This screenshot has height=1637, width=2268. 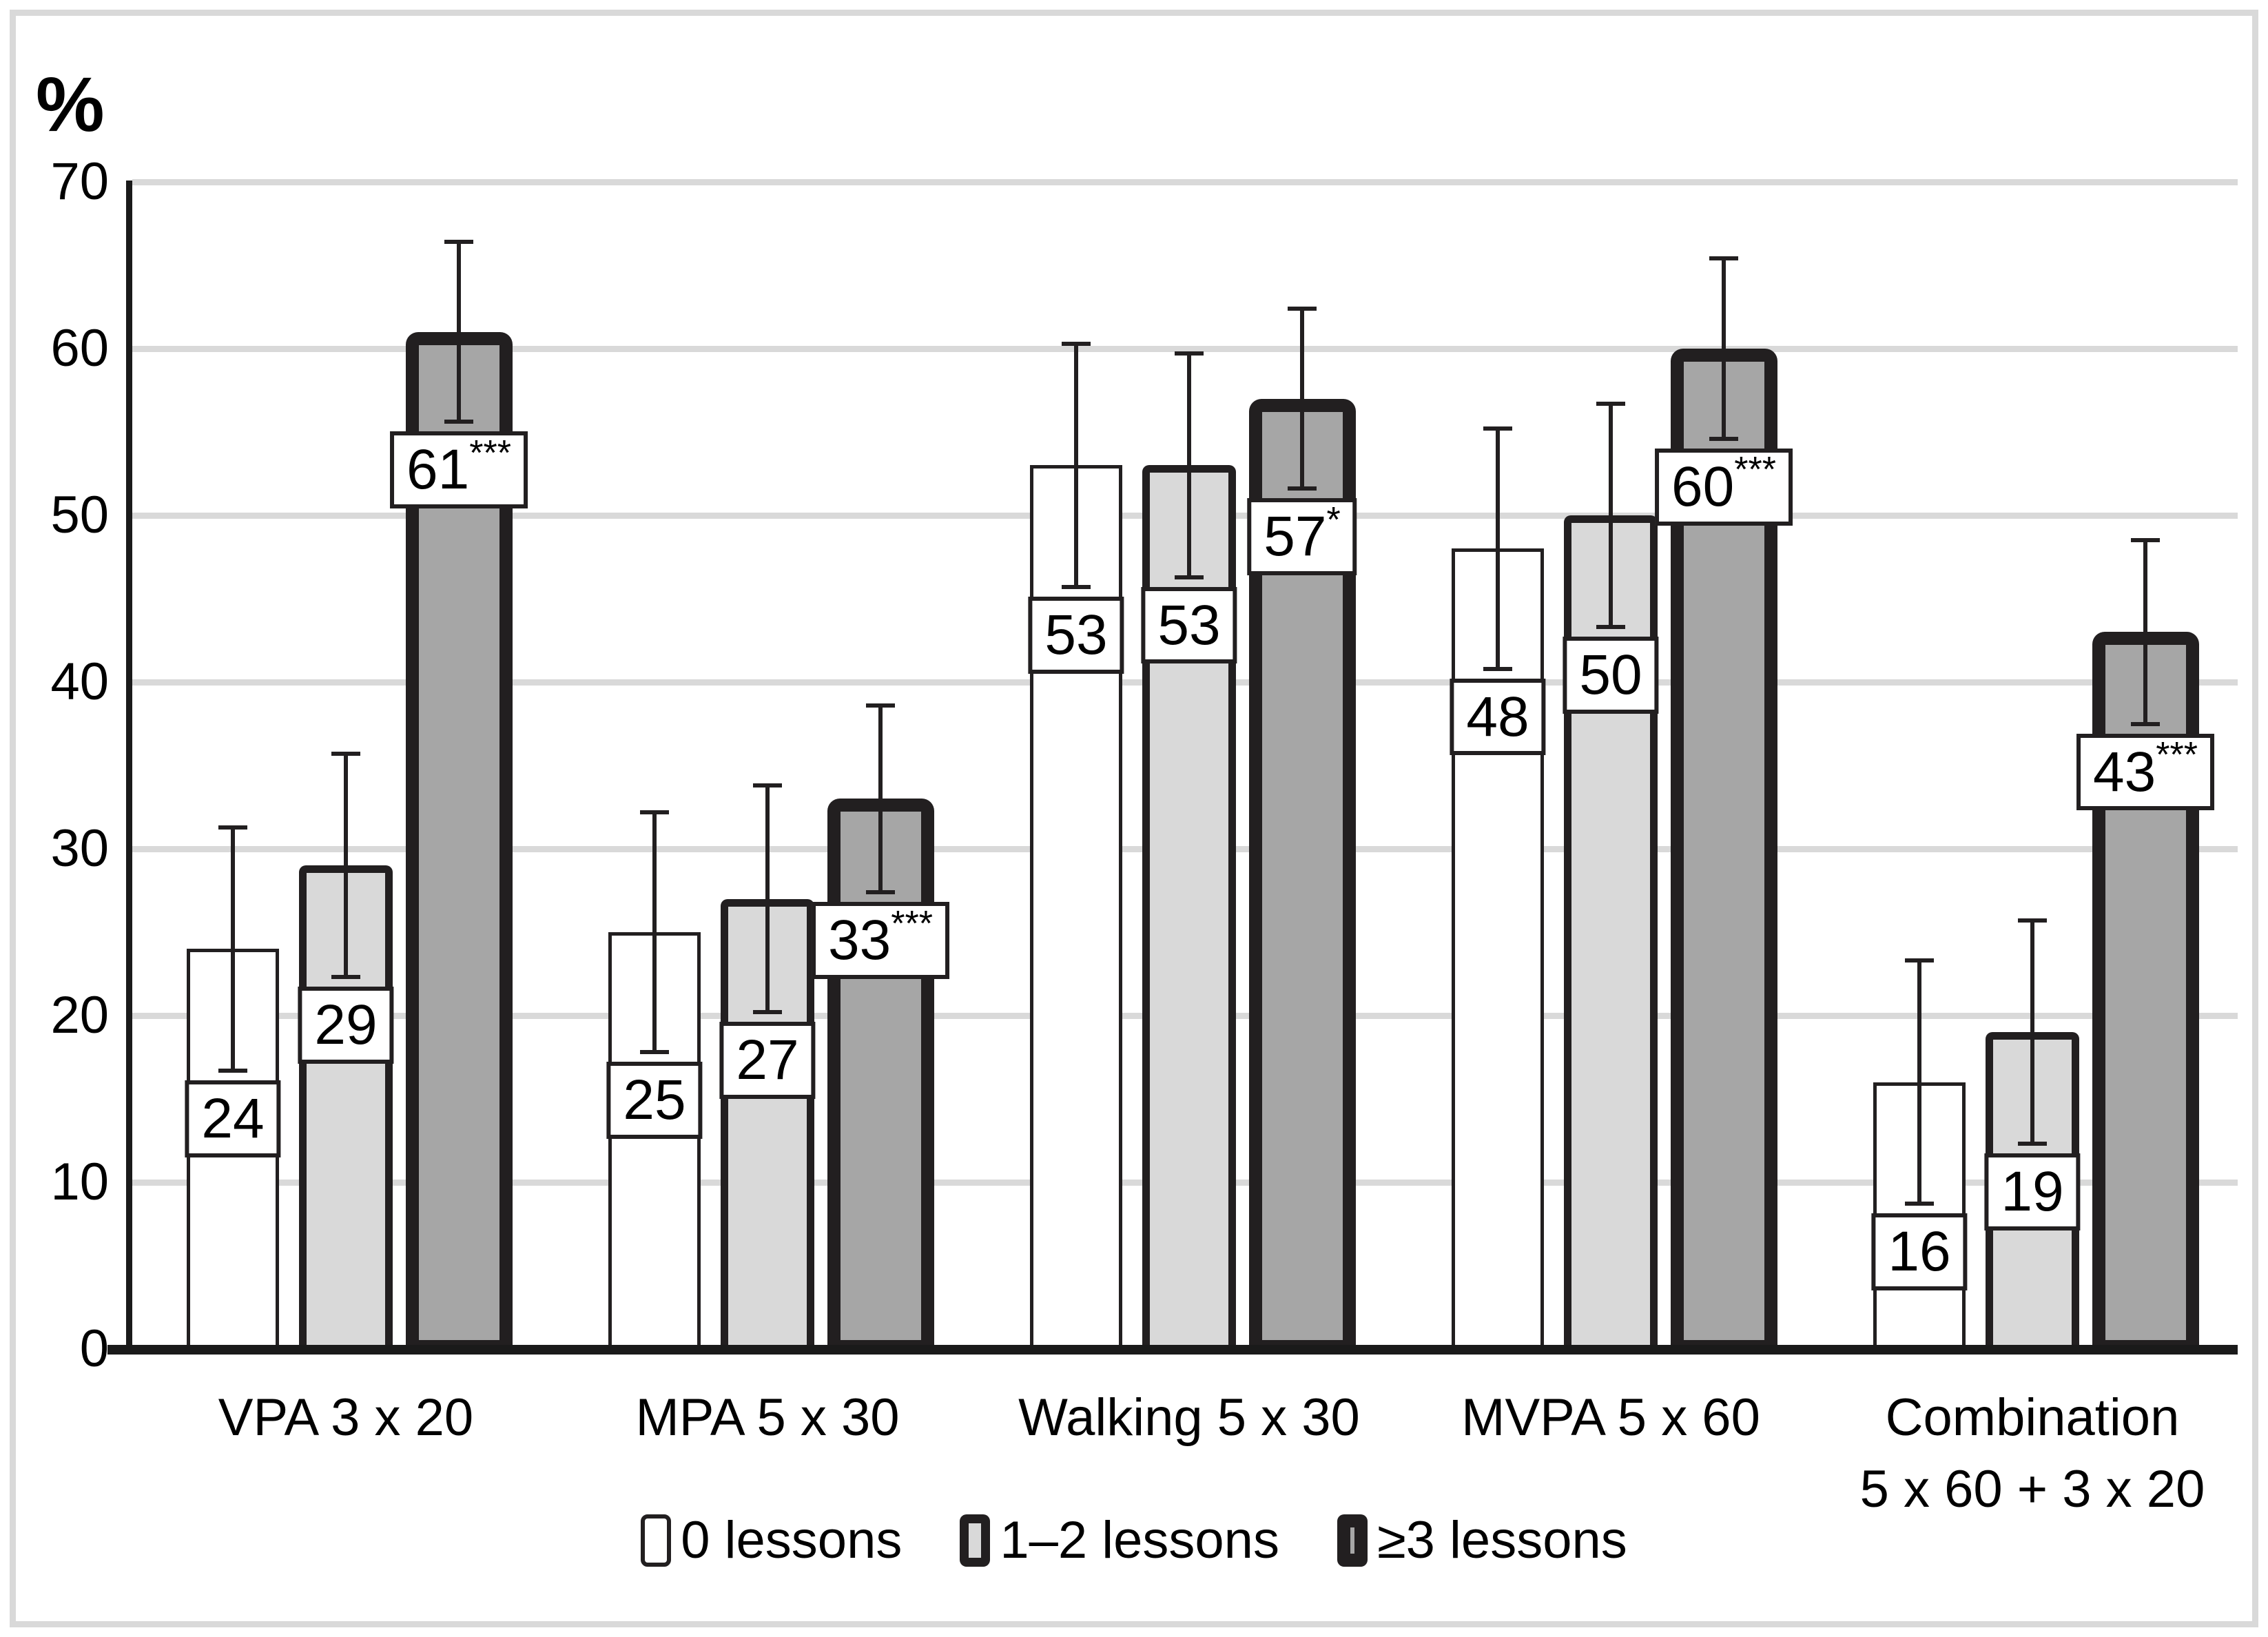 I want to click on error-bar-cap-top-s0-g3, so click(x=1497, y=429).